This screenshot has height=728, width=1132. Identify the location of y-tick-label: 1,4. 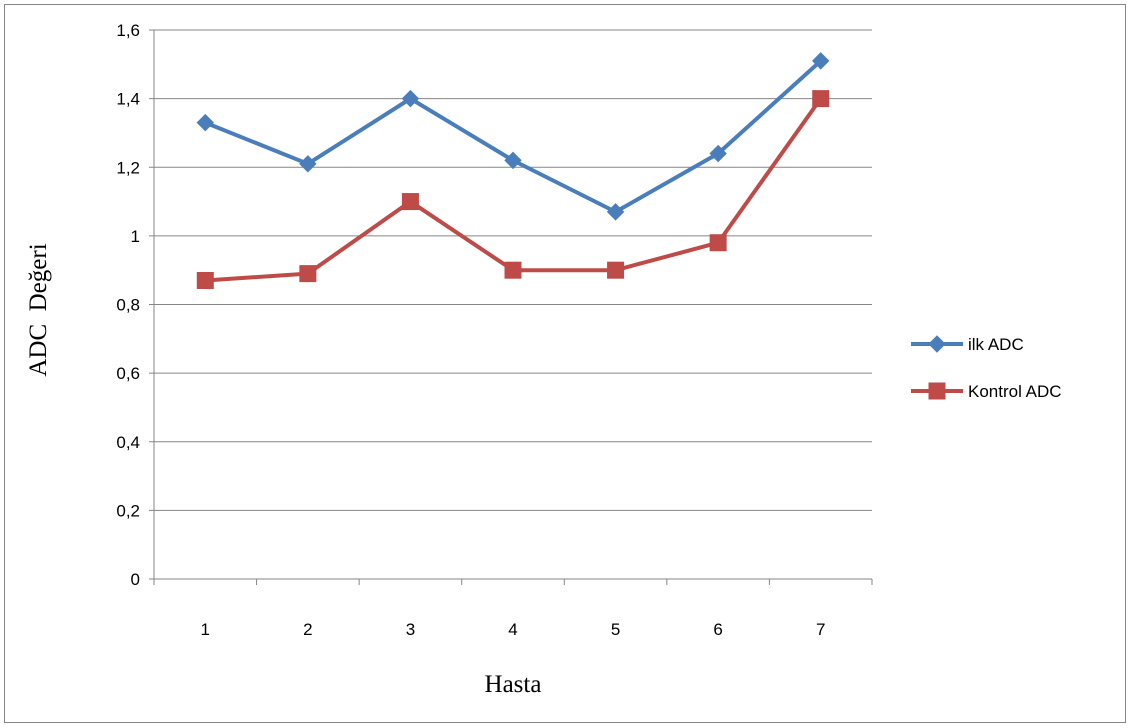
(128, 99).